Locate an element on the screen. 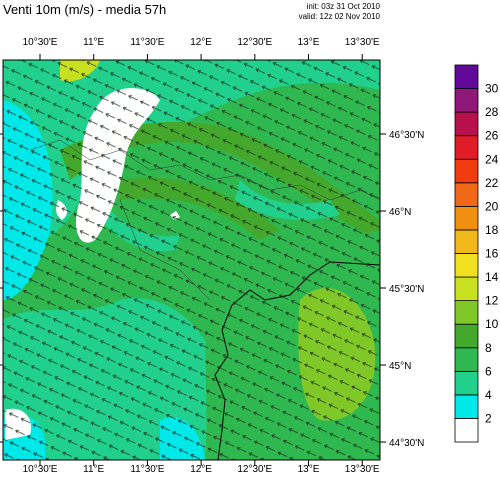 Image resolution: width=500 pixels, height=480 pixels. lat-label: 45°30'N is located at coordinates (406, 289).